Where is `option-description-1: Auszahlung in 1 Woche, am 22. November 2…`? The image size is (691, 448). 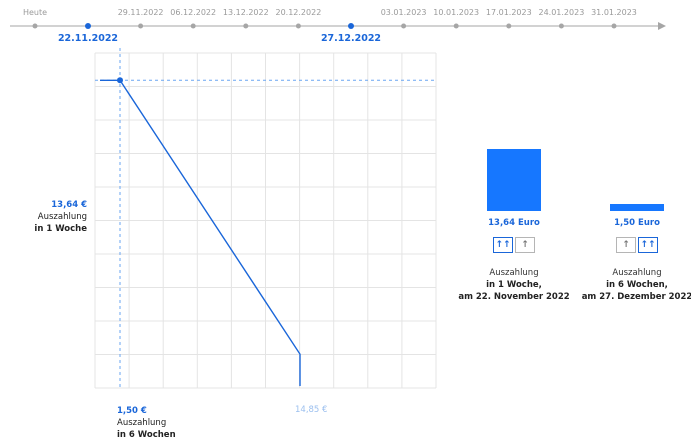 option-description-1: Auszahlung in 1 Woche, am 22. November 2… is located at coordinates (513, 285).